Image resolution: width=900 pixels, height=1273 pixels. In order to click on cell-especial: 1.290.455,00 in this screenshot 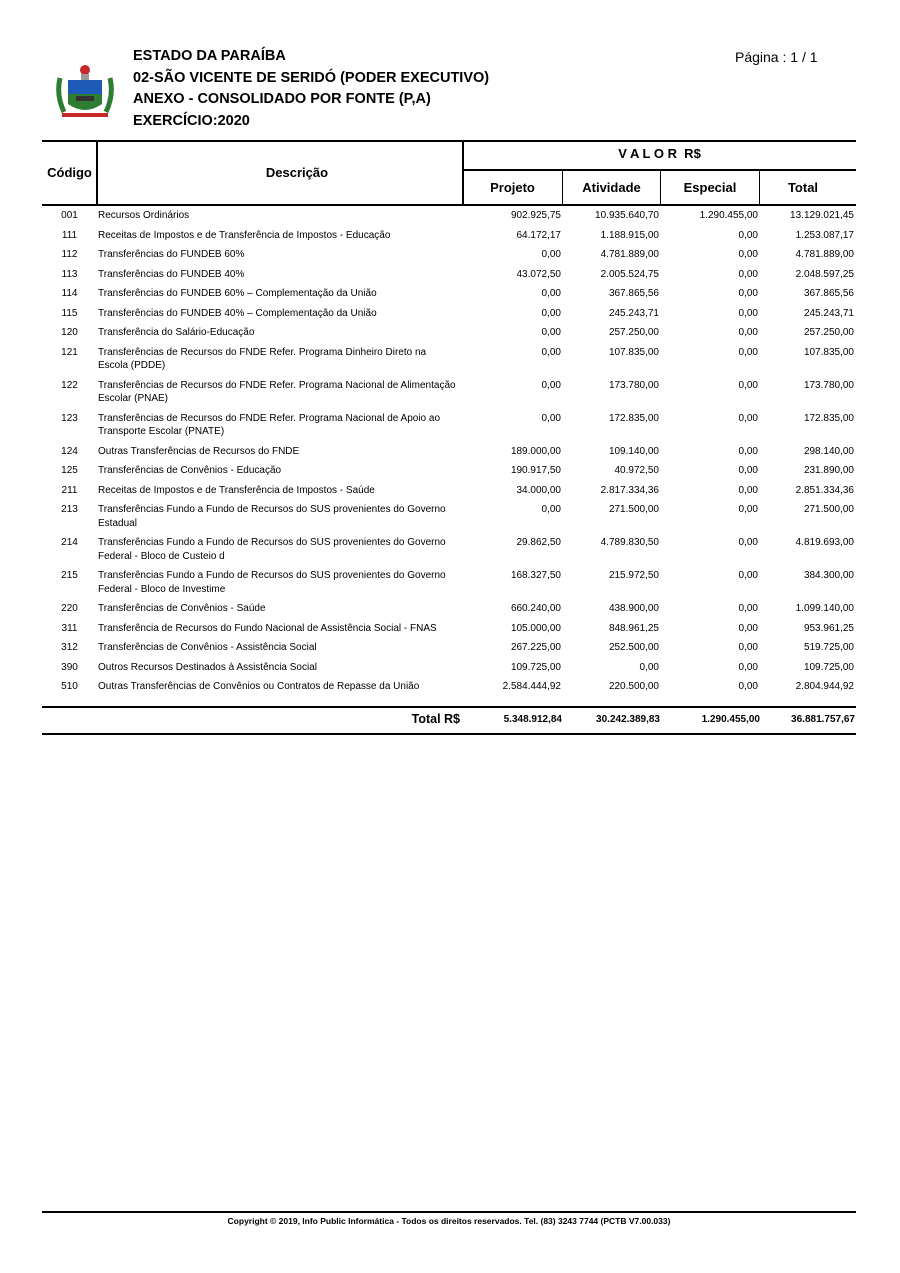, I will do `click(728, 215)`.